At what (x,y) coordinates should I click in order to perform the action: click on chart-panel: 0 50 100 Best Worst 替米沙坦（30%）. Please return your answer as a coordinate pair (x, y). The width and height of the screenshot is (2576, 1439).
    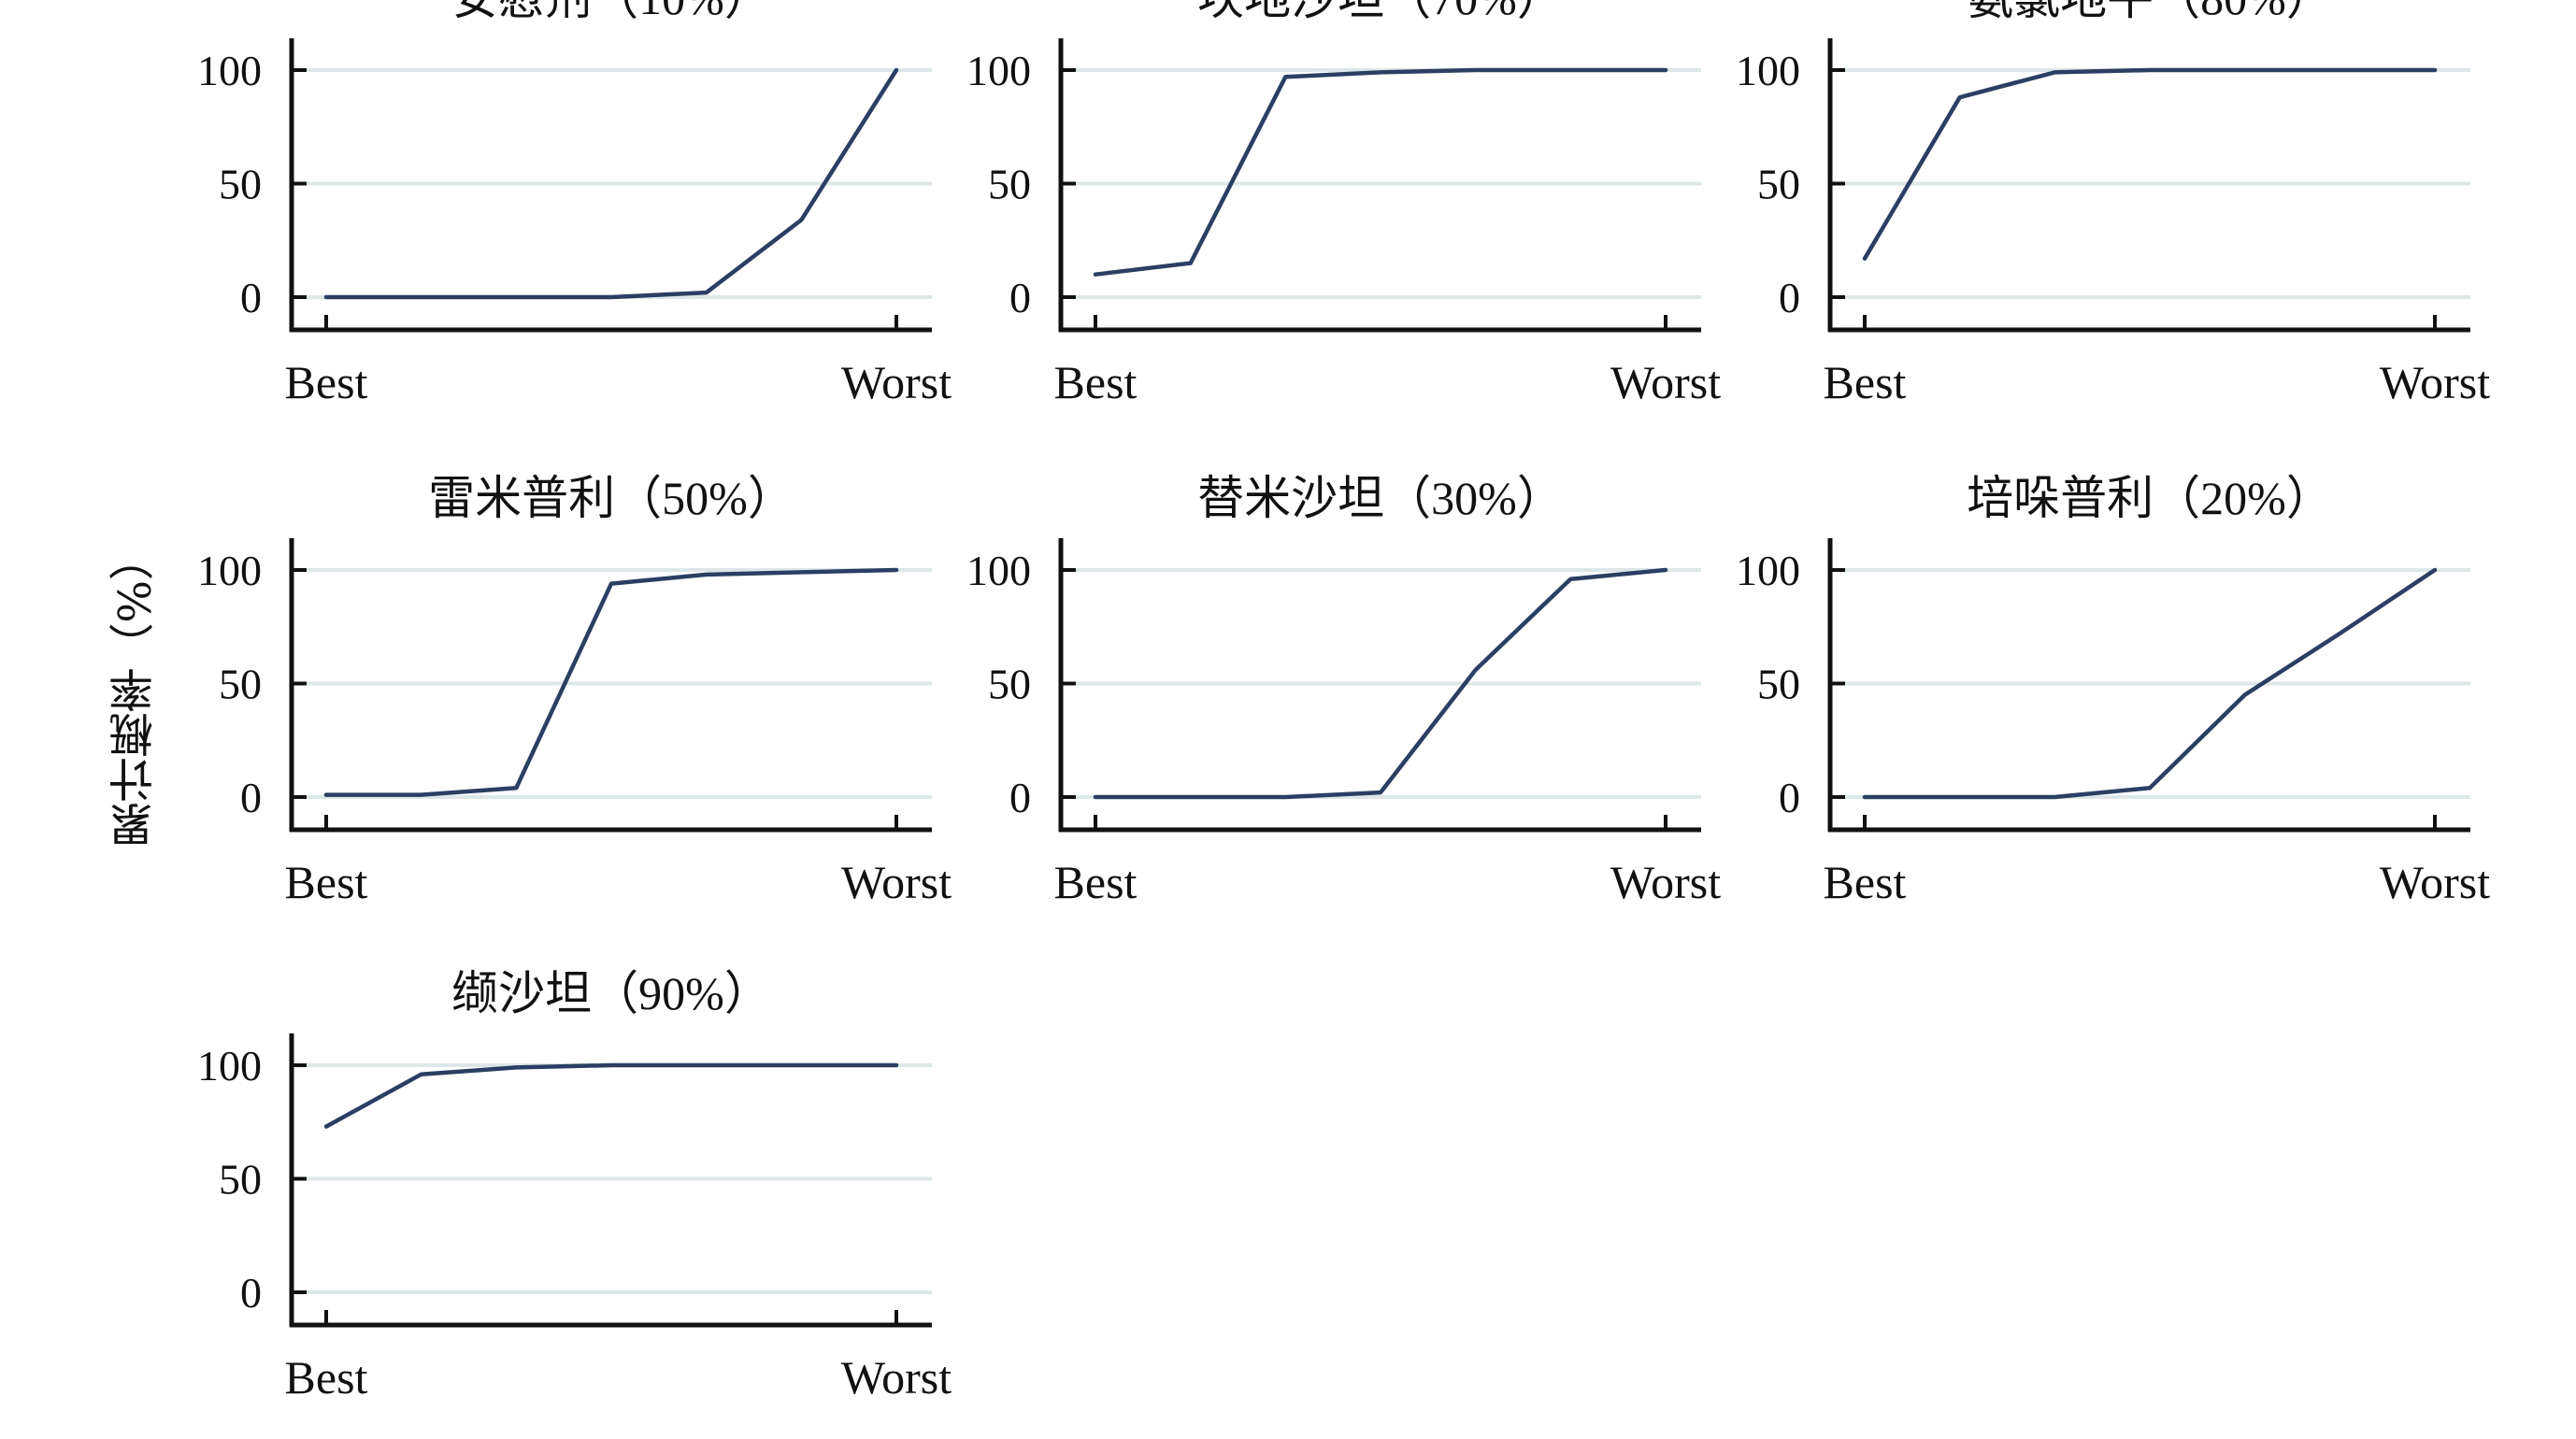
    Looking at the image, I should click on (1343, 690).